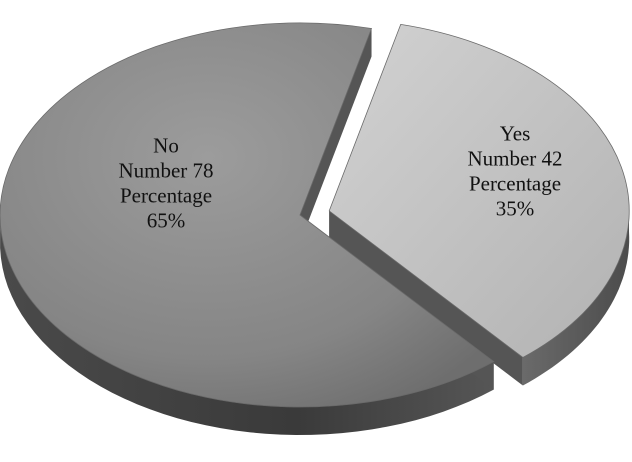 The image size is (632, 462). I want to click on pie-side-yes, so click(576, 294).